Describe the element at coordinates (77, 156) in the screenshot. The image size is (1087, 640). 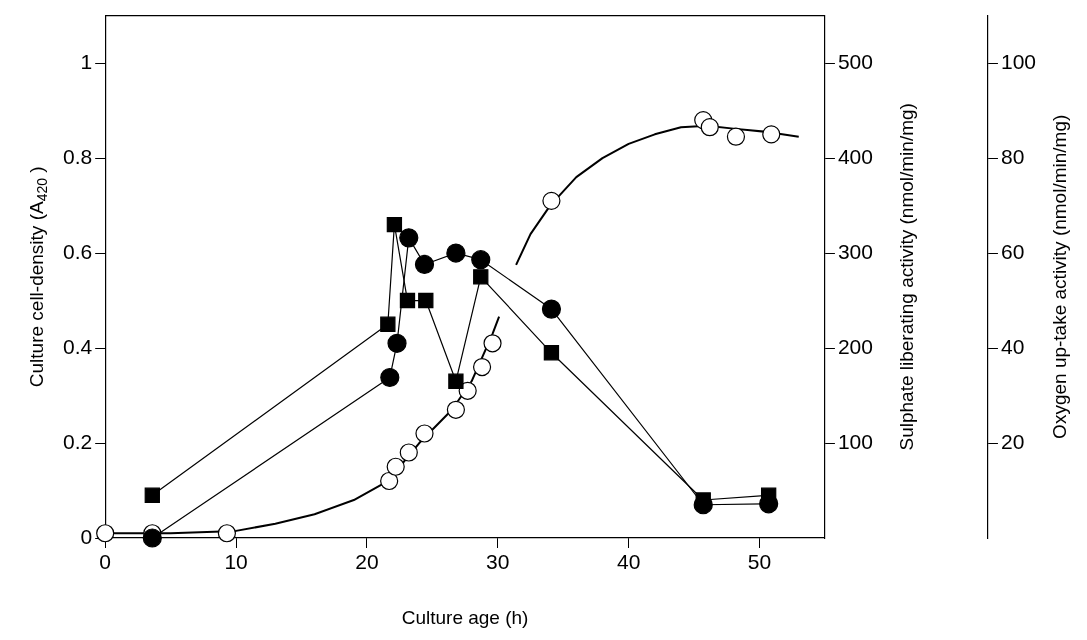
I see `y-tick-label: 0.8` at that location.